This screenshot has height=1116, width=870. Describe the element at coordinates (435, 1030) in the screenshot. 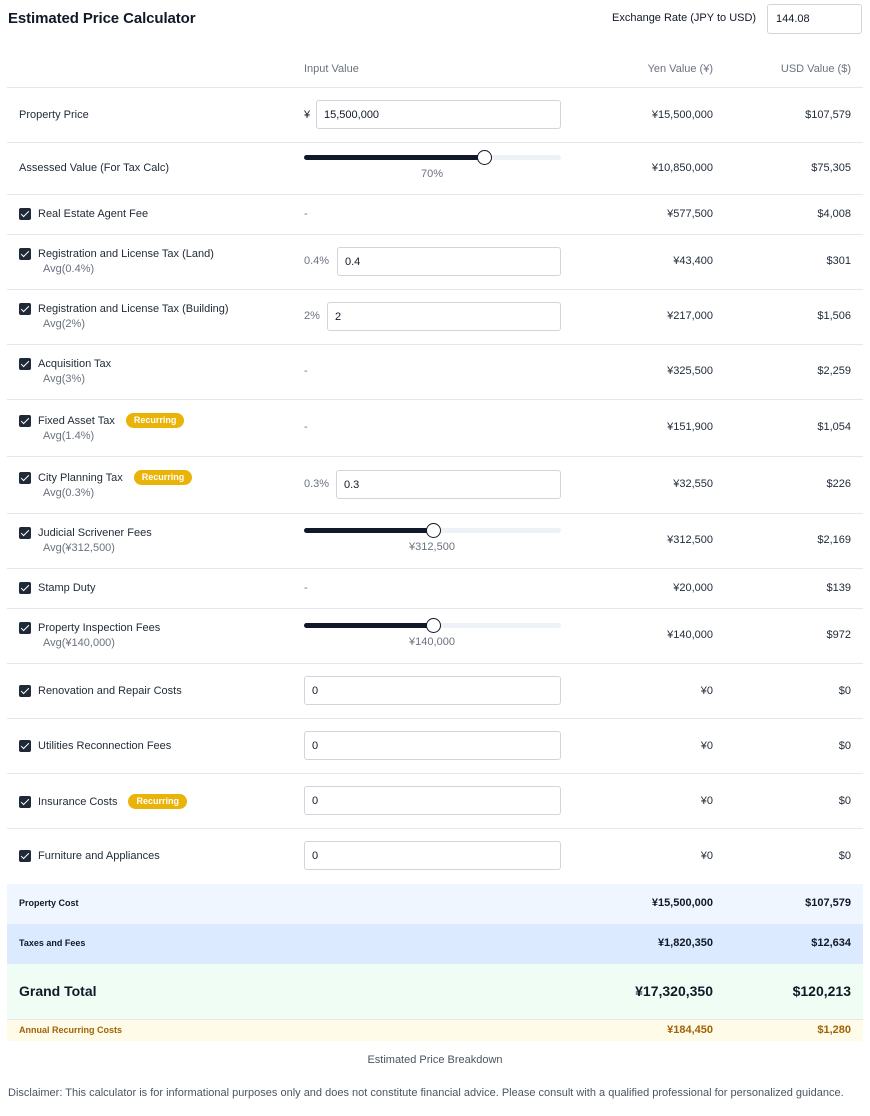

I see `summary-annual-recurring: Annual Recurring Costs ¥184,450 $1,280` at that location.